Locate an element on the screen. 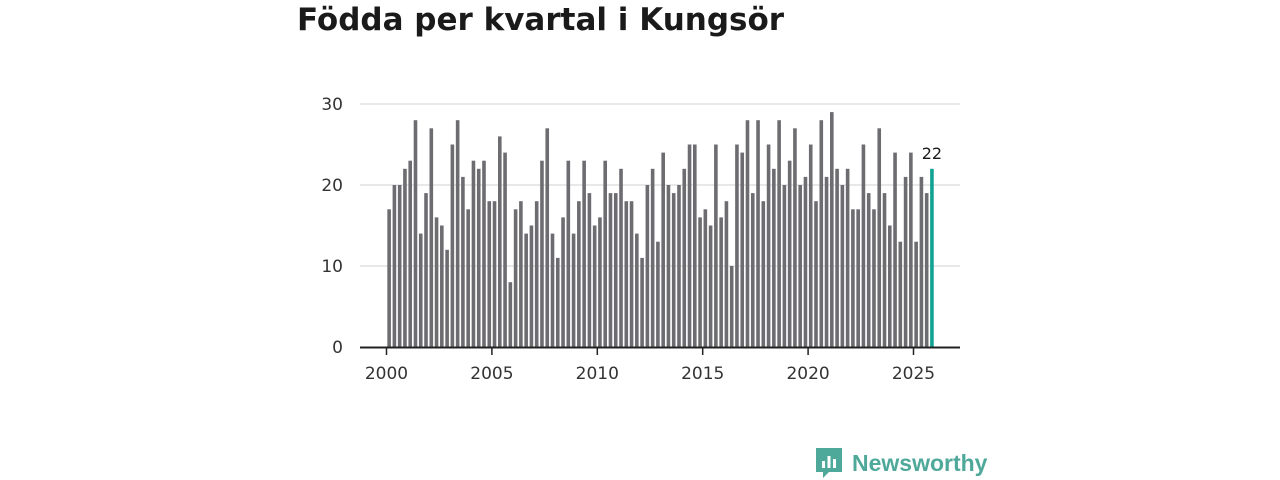 The image size is (1280, 480). newsworthy-logo-icon is located at coordinates (829, 463).